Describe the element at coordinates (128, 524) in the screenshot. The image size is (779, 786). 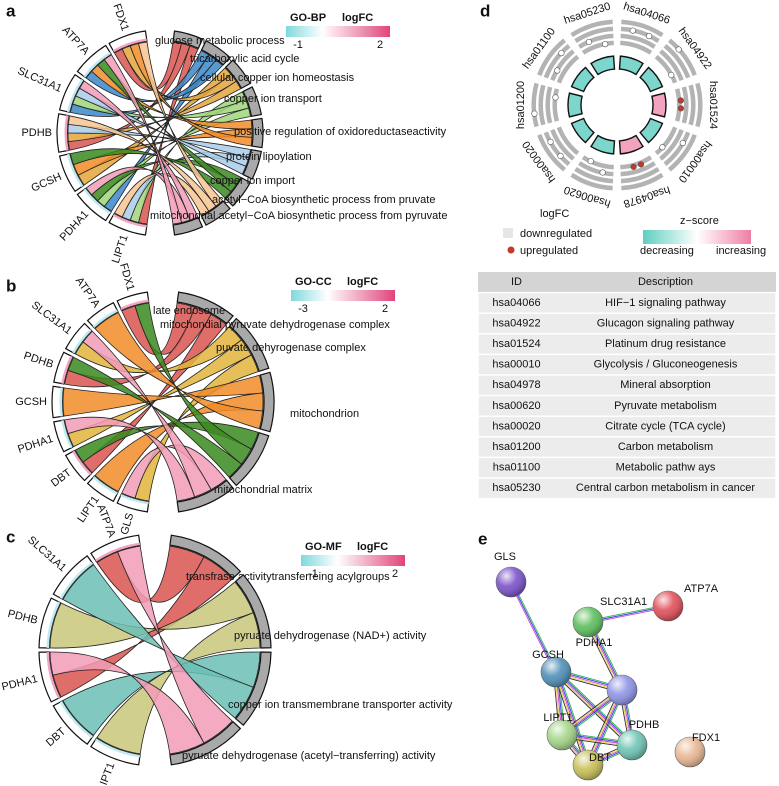
I see `gene-label: GLS` at that location.